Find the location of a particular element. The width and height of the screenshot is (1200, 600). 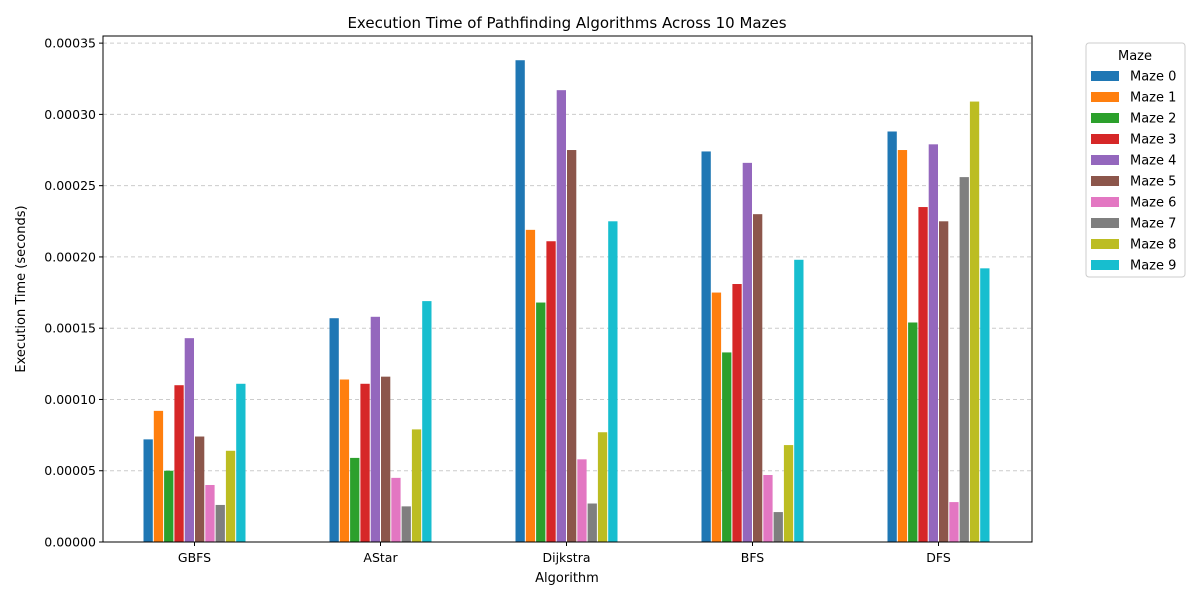

bar-maze-6-astar is located at coordinates (396, 509).